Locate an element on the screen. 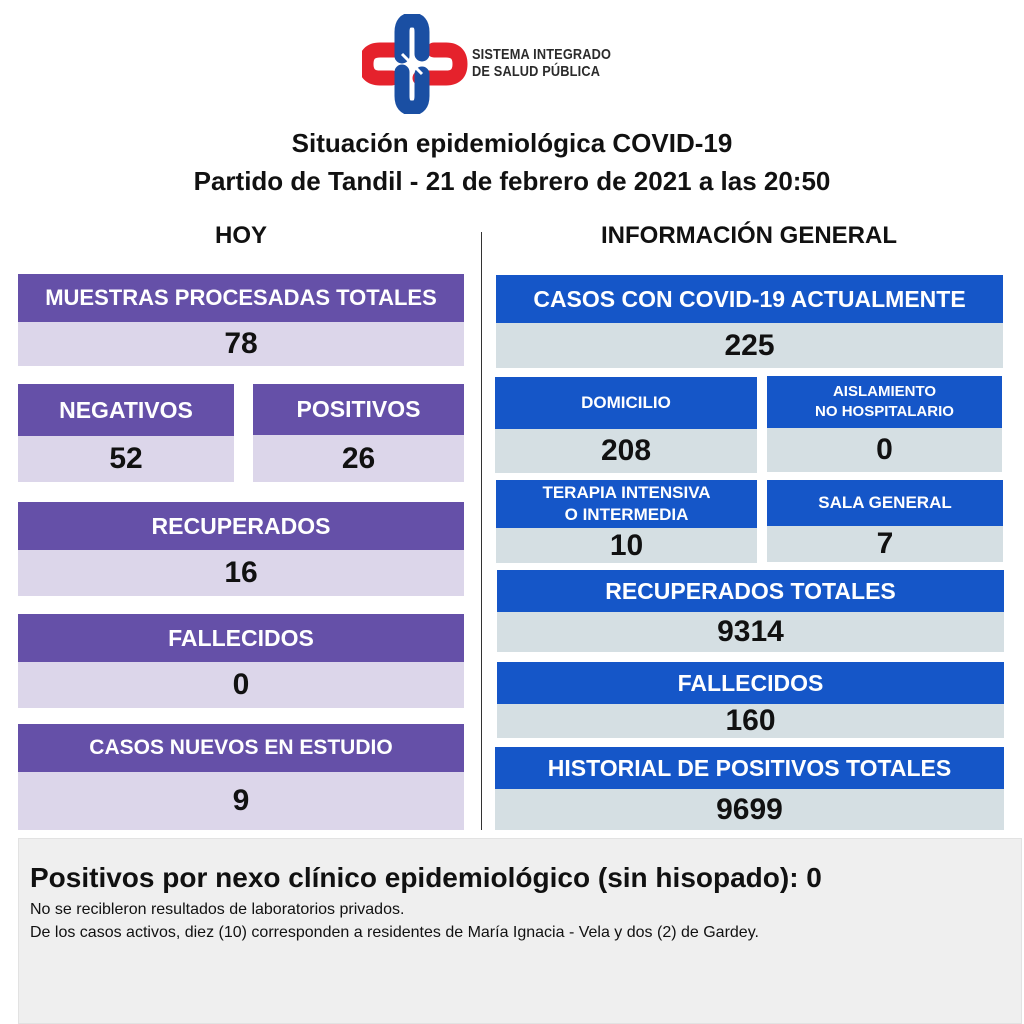  card-value: 208 is located at coordinates (626, 451).